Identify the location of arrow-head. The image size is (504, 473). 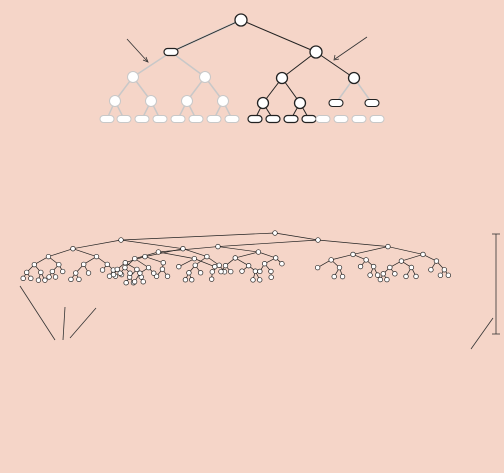
(336, 57).